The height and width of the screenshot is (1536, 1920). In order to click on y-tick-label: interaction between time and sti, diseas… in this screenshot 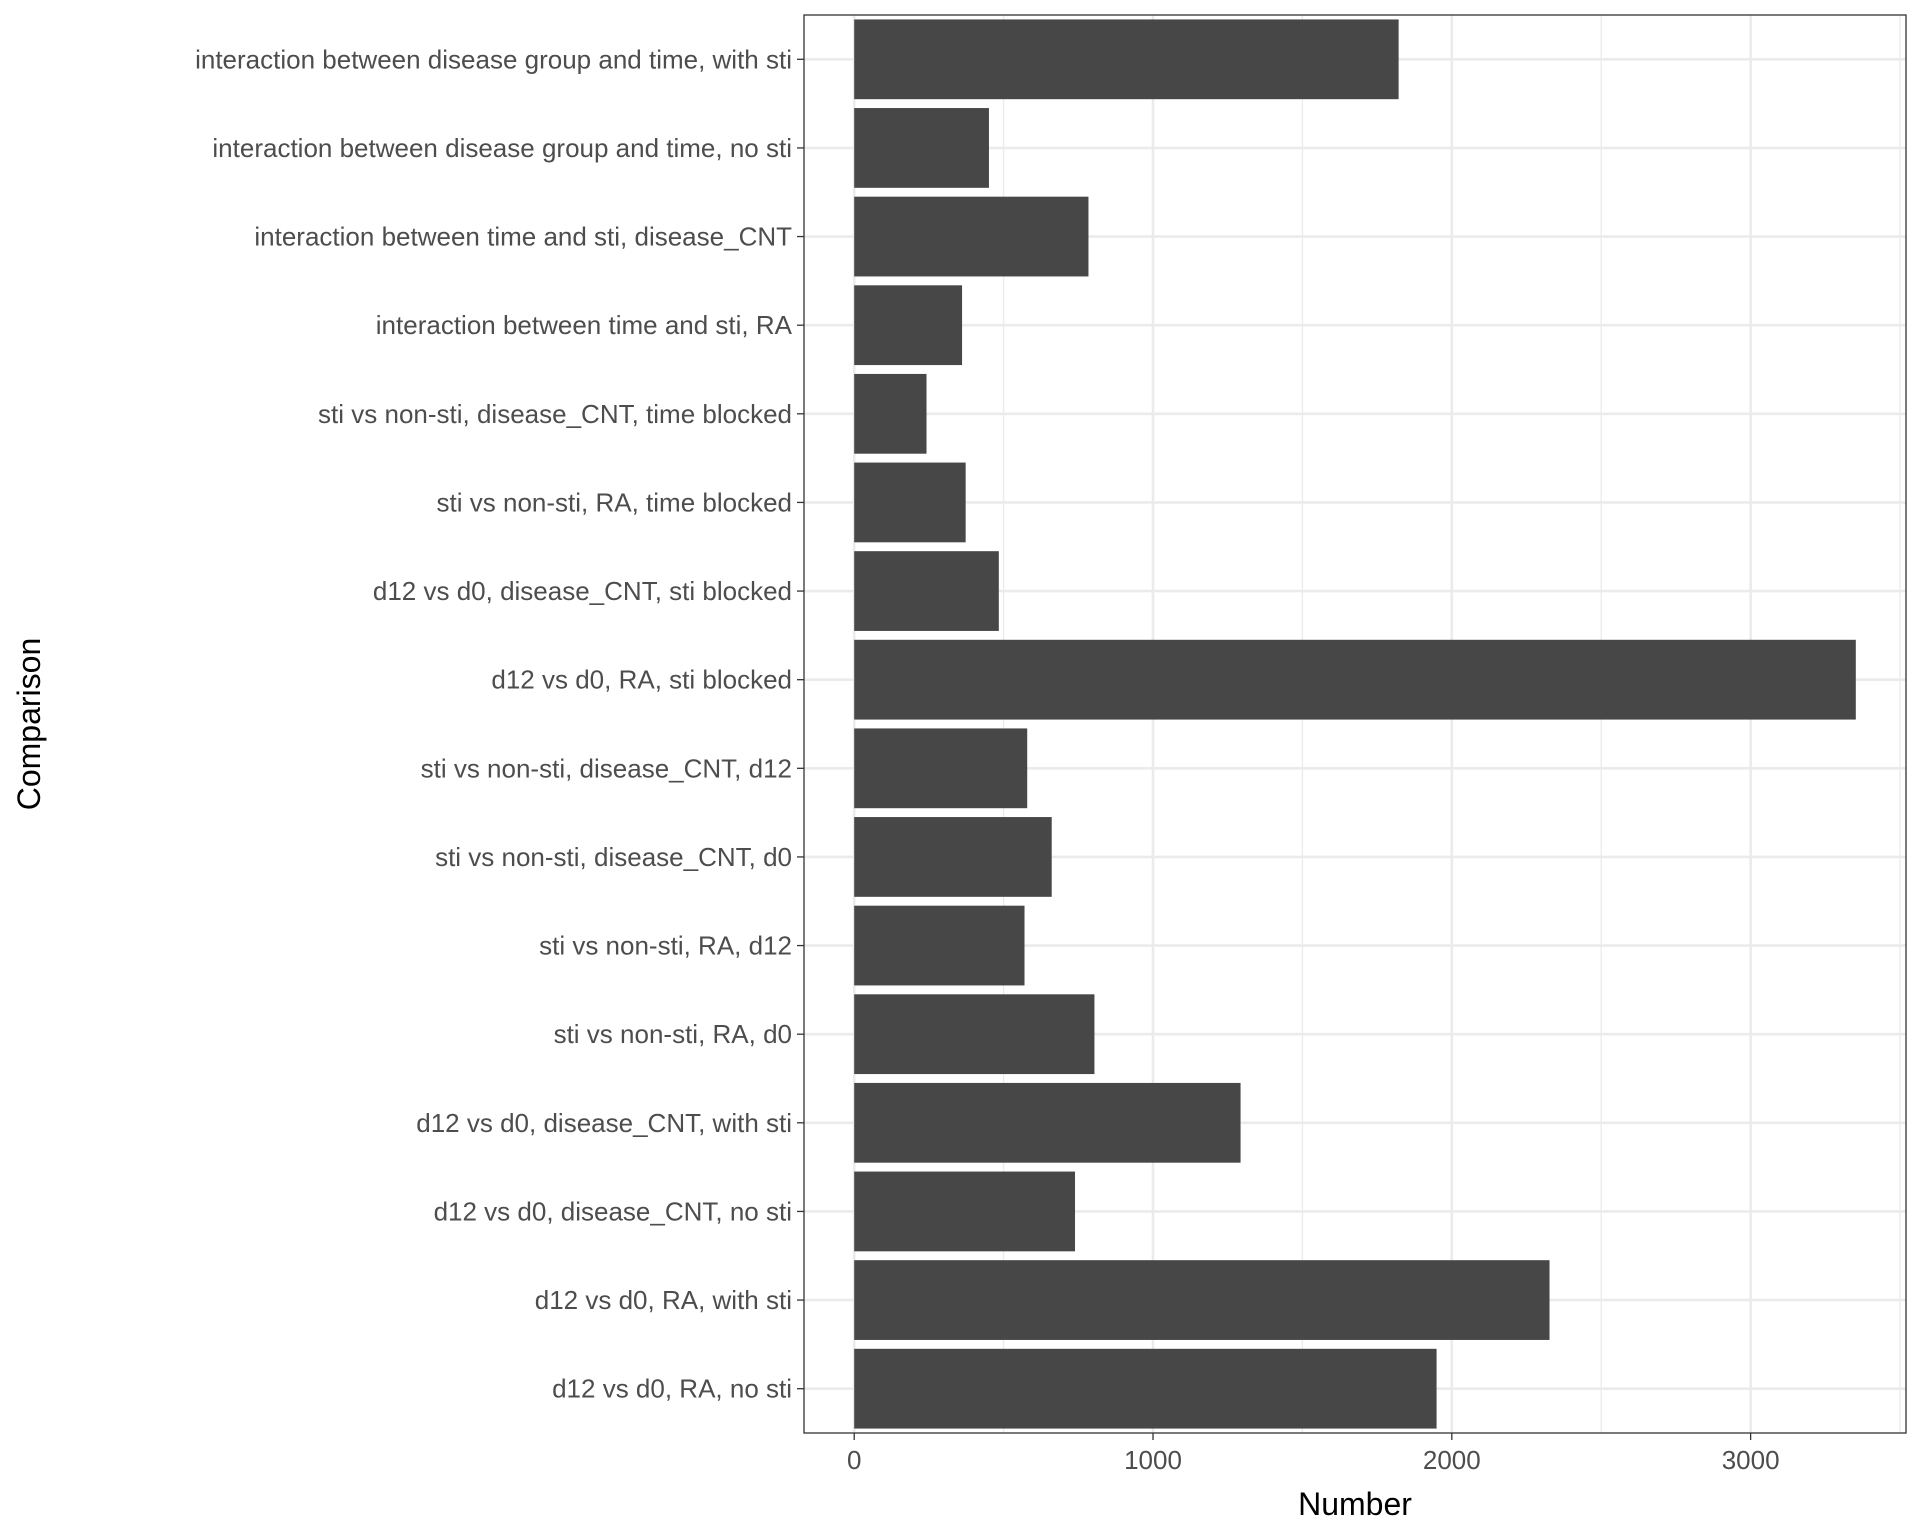, I will do `click(523, 237)`.